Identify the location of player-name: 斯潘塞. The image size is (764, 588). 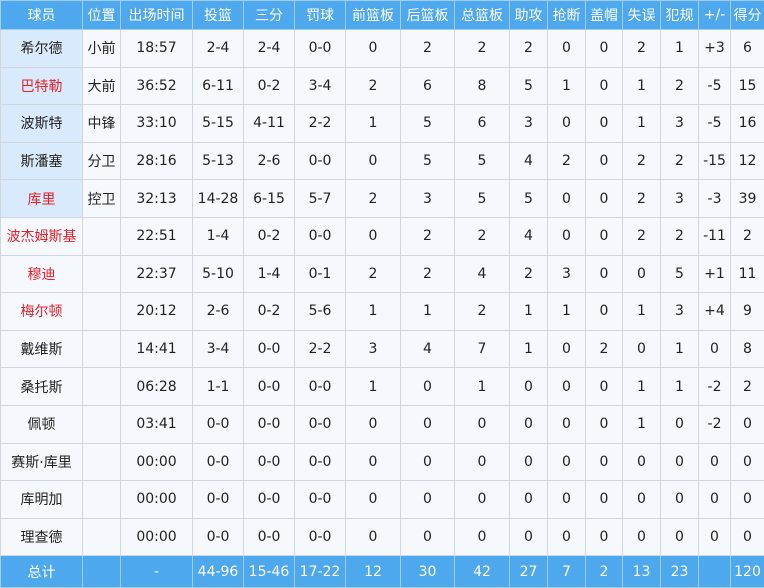
(42, 161).